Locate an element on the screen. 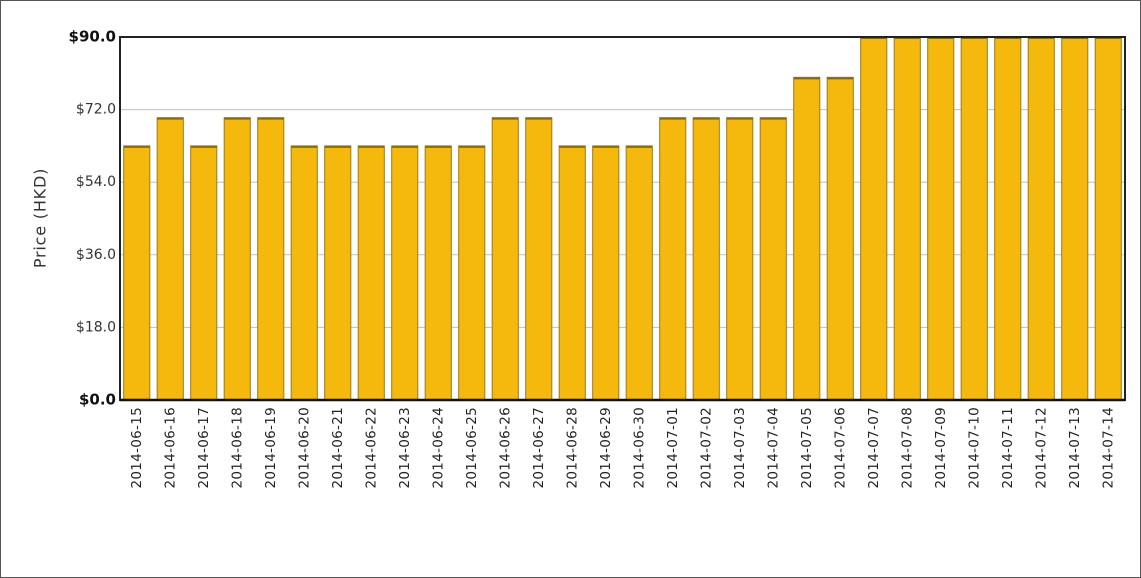 This screenshot has width=1141, height=578. y-tick-label: $18.0 is located at coordinates (96, 327).